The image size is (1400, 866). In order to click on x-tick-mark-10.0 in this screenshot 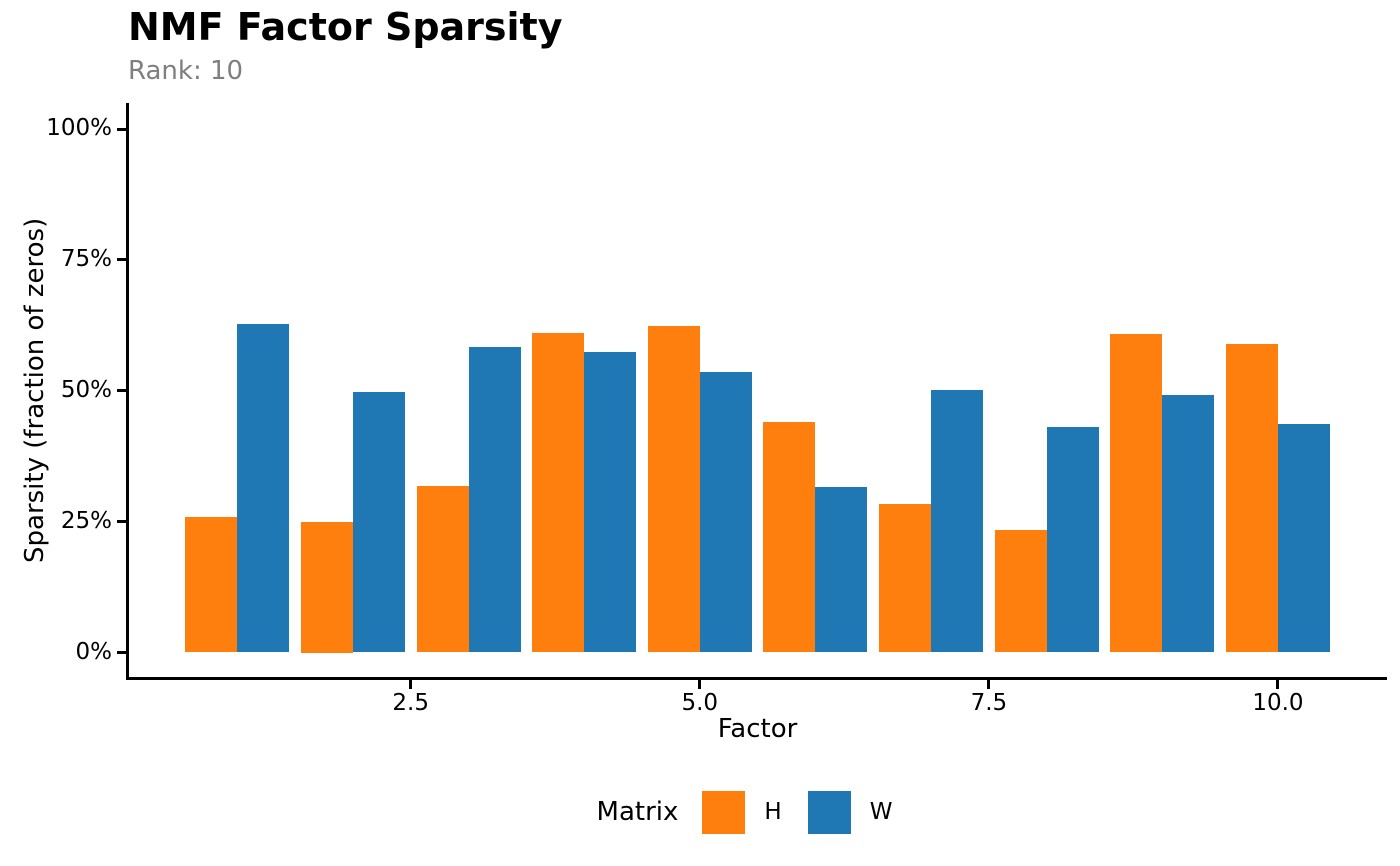, I will do `click(1278, 684)`.